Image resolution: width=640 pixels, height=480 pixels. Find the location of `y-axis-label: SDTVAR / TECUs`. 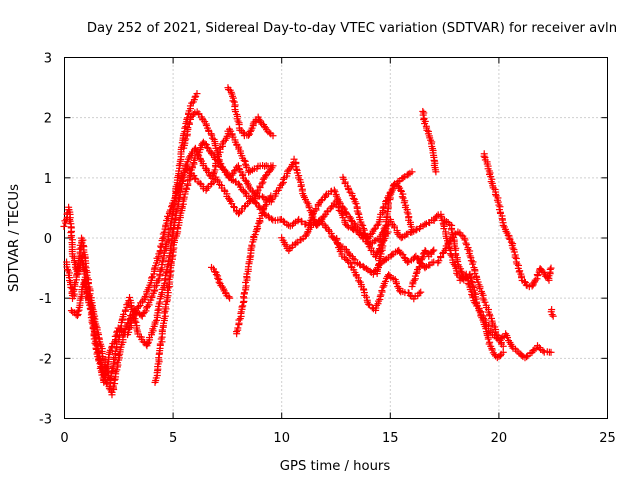

y-axis-label: SDTVAR / TECUs is located at coordinates (14, 238).